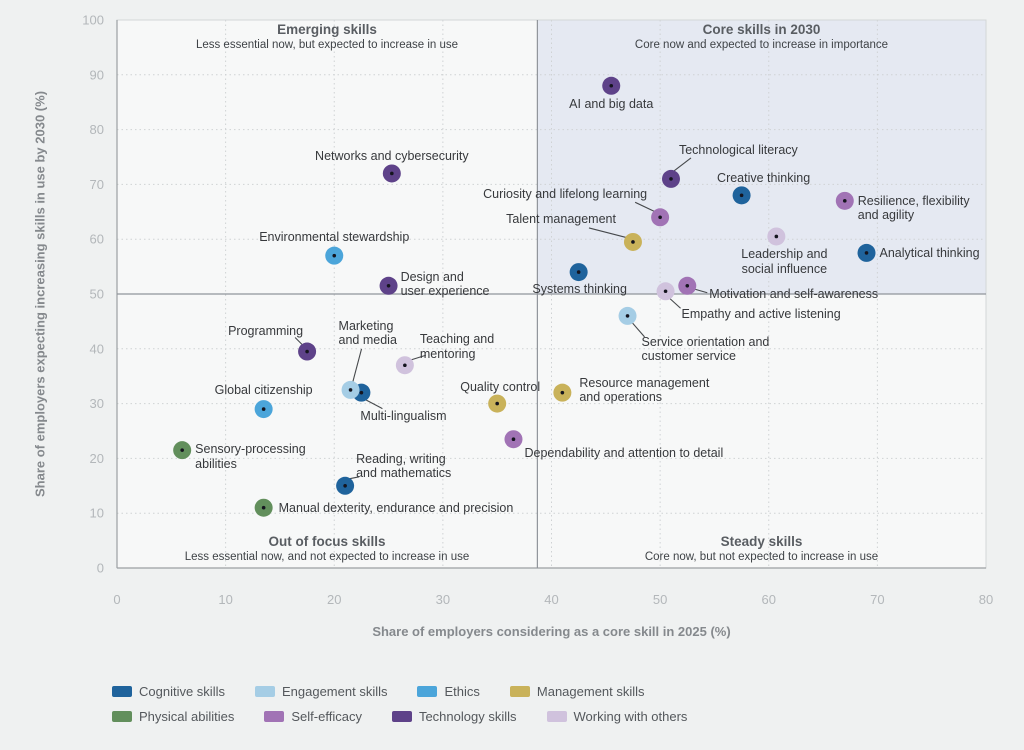 This screenshot has width=1024, height=750. What do you see at coordinates (97, 74) in the screenshot?
I see `y-tick-label: 90` at bounding box center [97, 74].